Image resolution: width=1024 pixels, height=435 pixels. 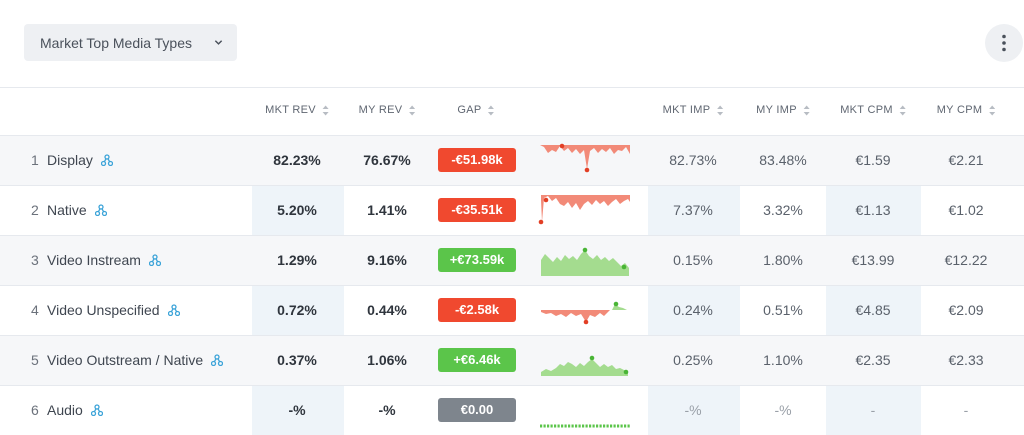 What do you see at coordinates (873, 260) in the screenshot?
I see `mkt-cpm-value: €13.99` at bounding box center [873, 260].